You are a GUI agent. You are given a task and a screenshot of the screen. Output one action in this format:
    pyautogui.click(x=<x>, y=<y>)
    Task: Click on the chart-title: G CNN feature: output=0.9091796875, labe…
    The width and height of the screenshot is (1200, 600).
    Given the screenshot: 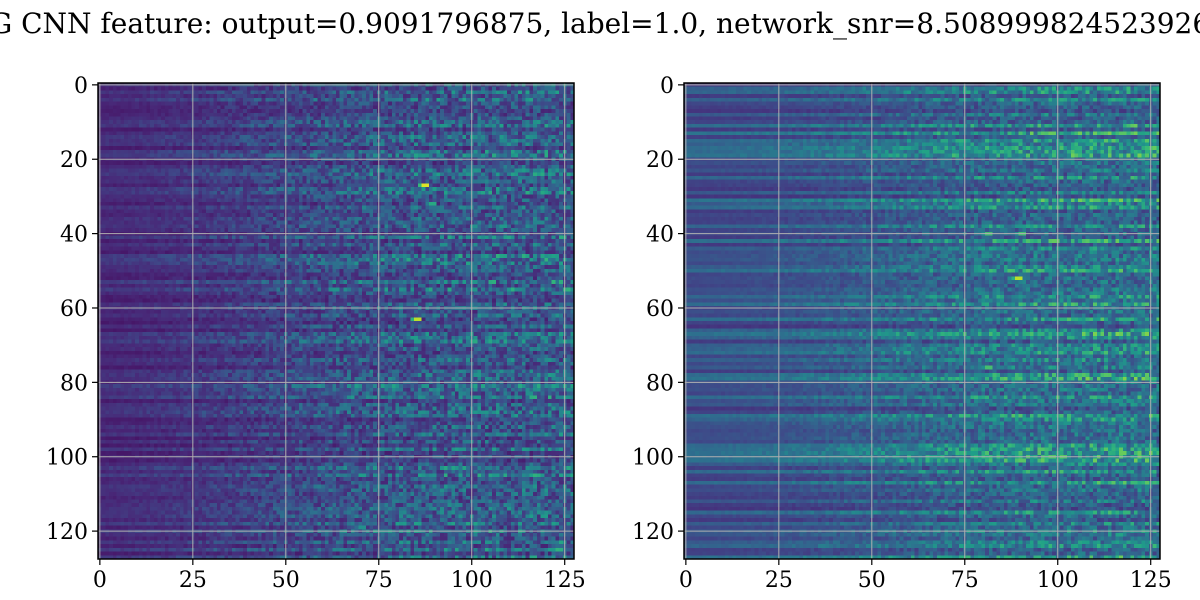 What is the action you would take?
    pyautogui.click(x=600, y=23)
    